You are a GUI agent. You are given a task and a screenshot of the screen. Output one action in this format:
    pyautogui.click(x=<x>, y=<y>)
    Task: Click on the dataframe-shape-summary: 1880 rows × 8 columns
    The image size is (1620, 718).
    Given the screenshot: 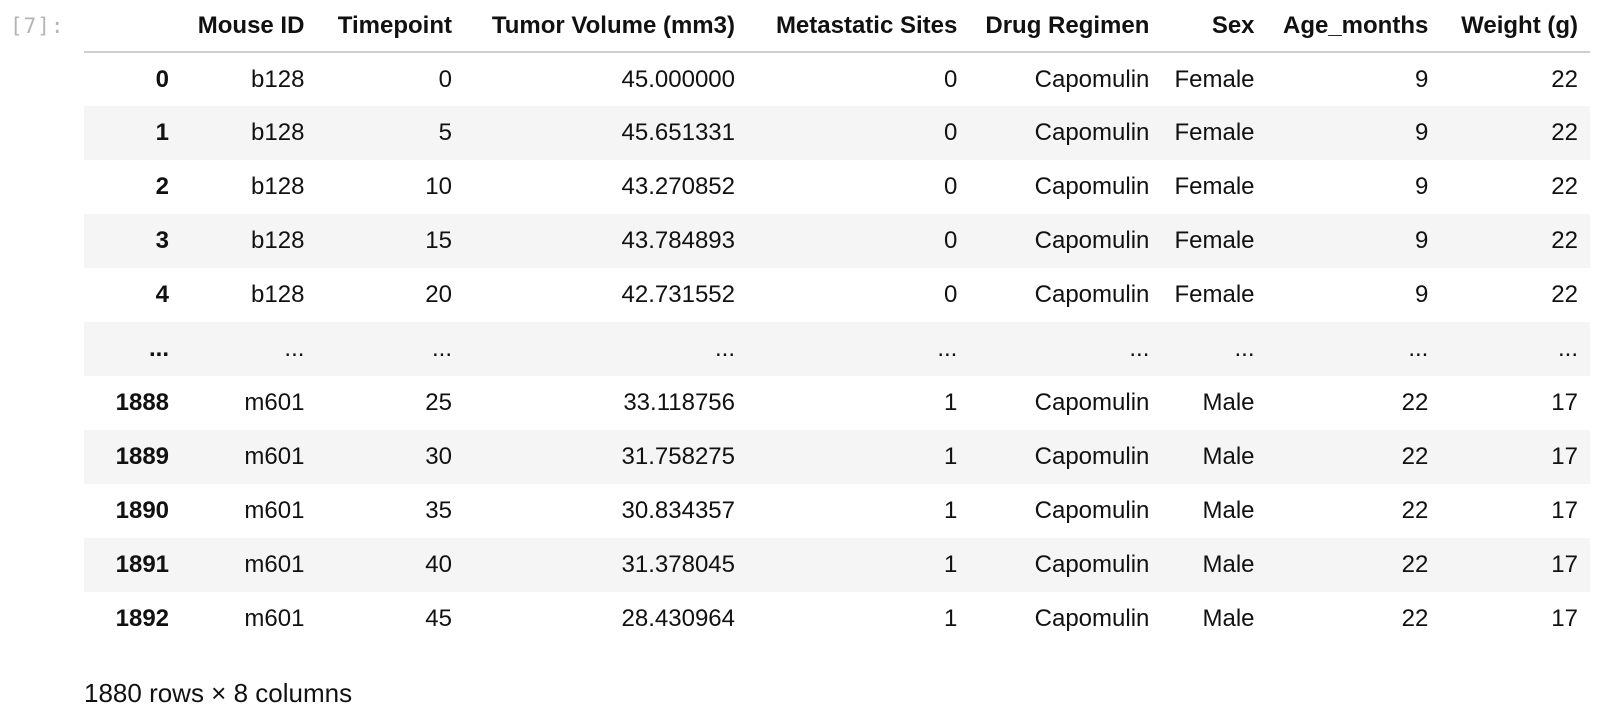 What is the action you would take?
    pyautogui.click(x=218, y=693)
    